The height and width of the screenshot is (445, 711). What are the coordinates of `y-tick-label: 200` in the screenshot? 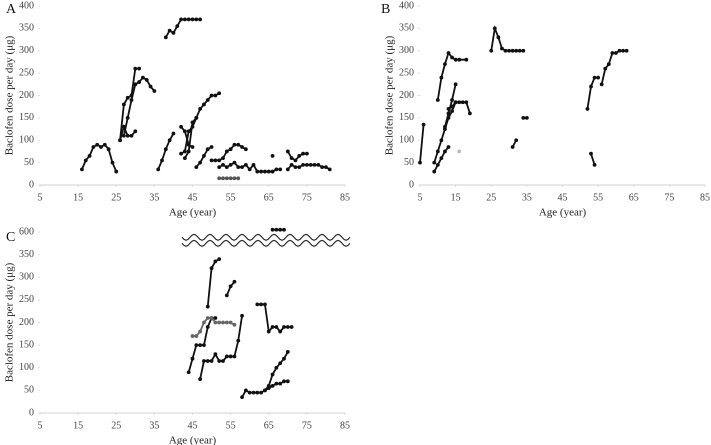 It's located at (26, 322).